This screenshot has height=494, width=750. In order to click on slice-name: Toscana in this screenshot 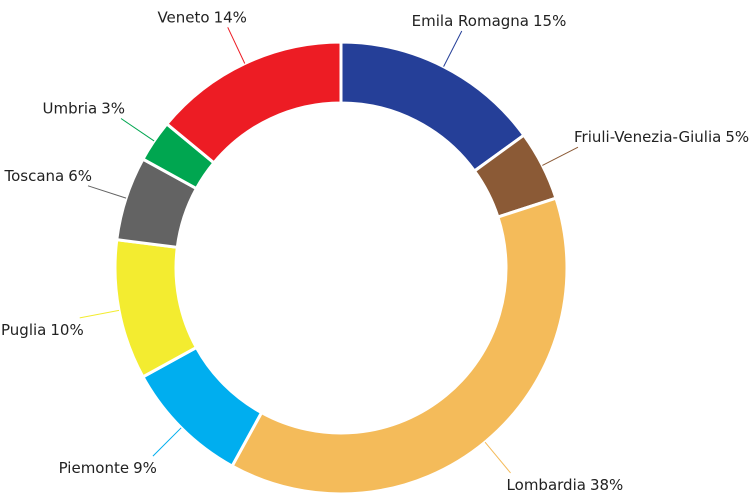, I will do `click(33, 175)`.